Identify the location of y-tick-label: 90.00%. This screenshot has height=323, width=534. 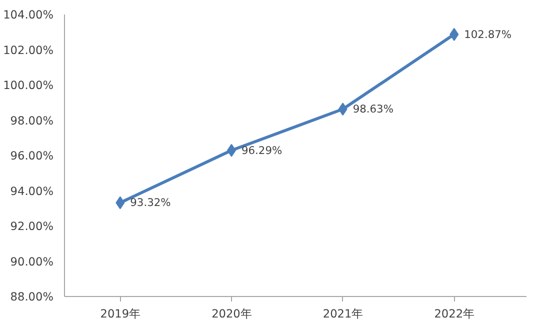
(32, 261).